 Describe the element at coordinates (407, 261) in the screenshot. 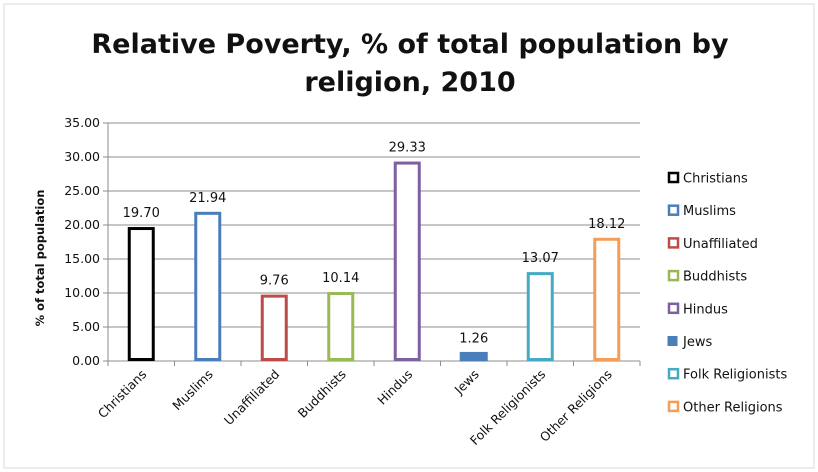

I see `bar-hindus` at that location.